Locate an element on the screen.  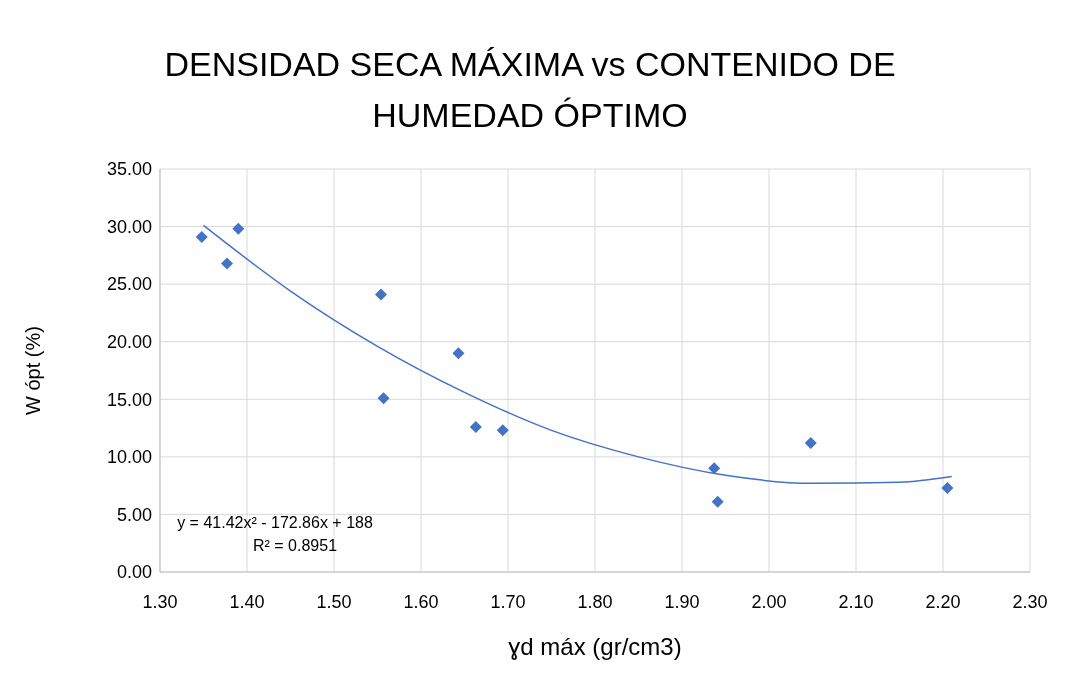
x-tick-label: 1.30 is located at coordinates (160, 602).